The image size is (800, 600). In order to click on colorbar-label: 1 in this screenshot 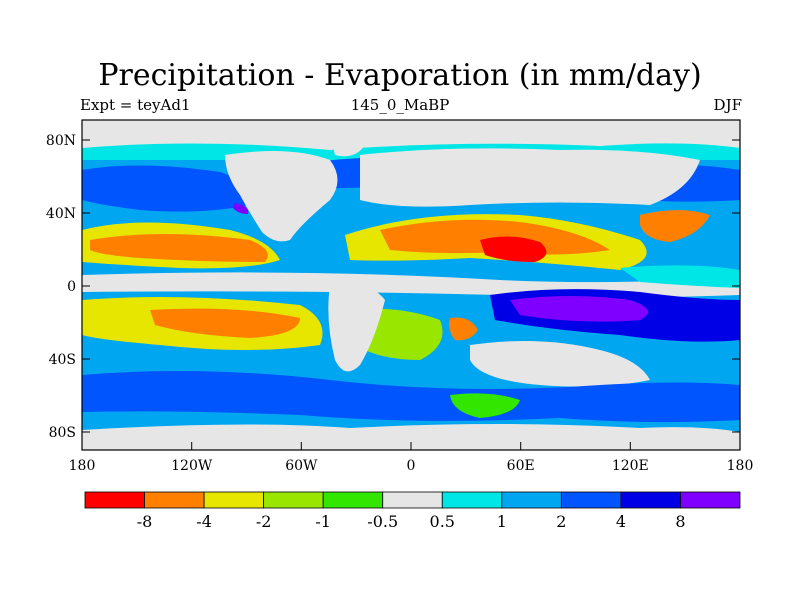, I will do `click(502, 521)`.